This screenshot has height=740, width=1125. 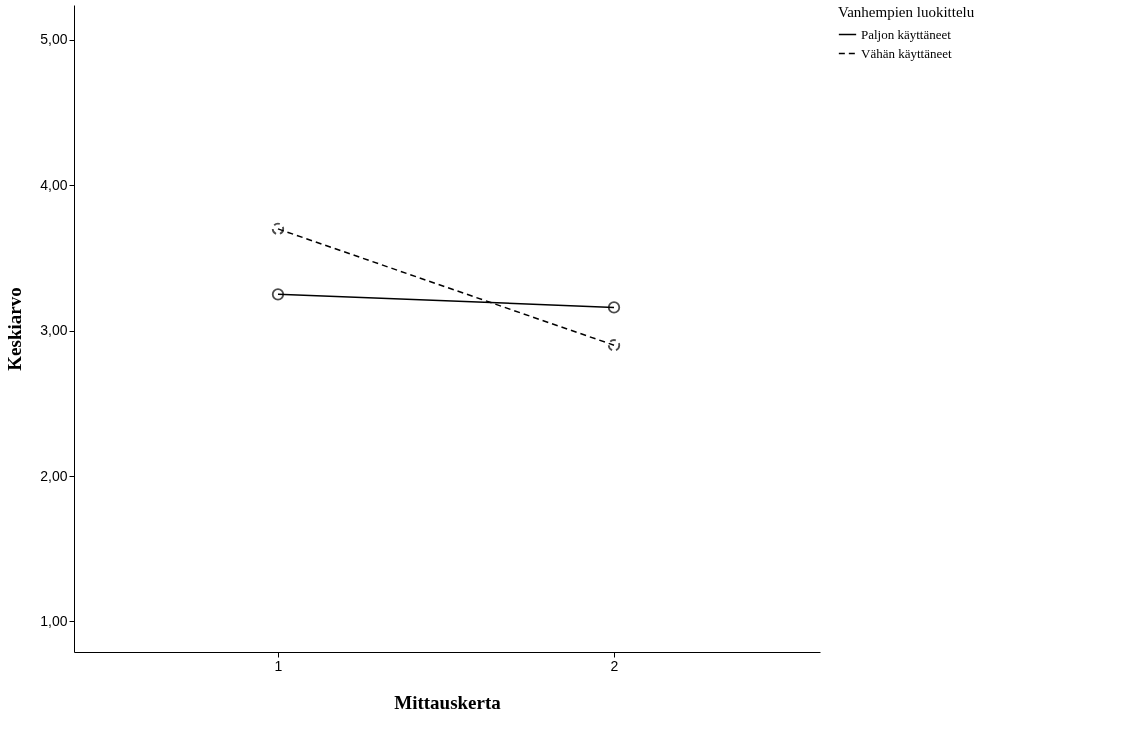 What do you see at coordinates (906, 53) in the screenshot?
I see `legend-label: Vähän käyttäneet` at bounding box center [906, 53].